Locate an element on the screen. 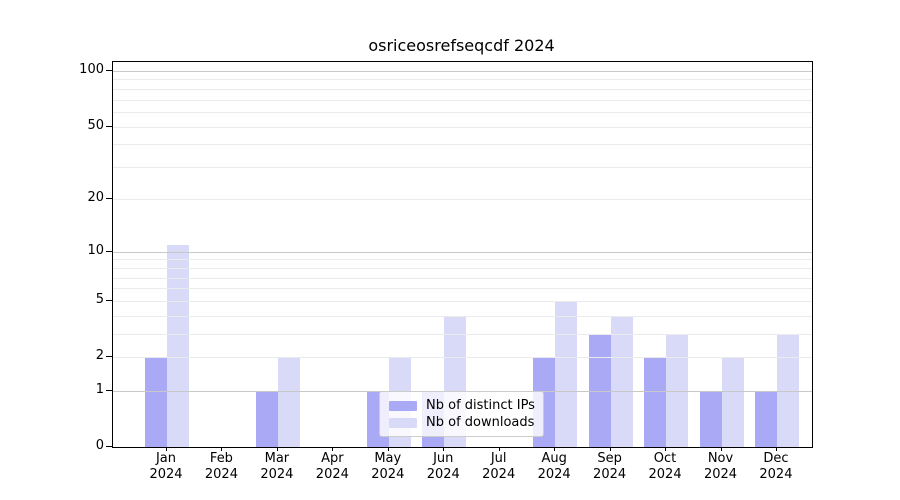 Image resolution: width=900 pixels, height=500 pixels. legend-label-downloads: Nb of downloads is located at coordinates (480, 422).